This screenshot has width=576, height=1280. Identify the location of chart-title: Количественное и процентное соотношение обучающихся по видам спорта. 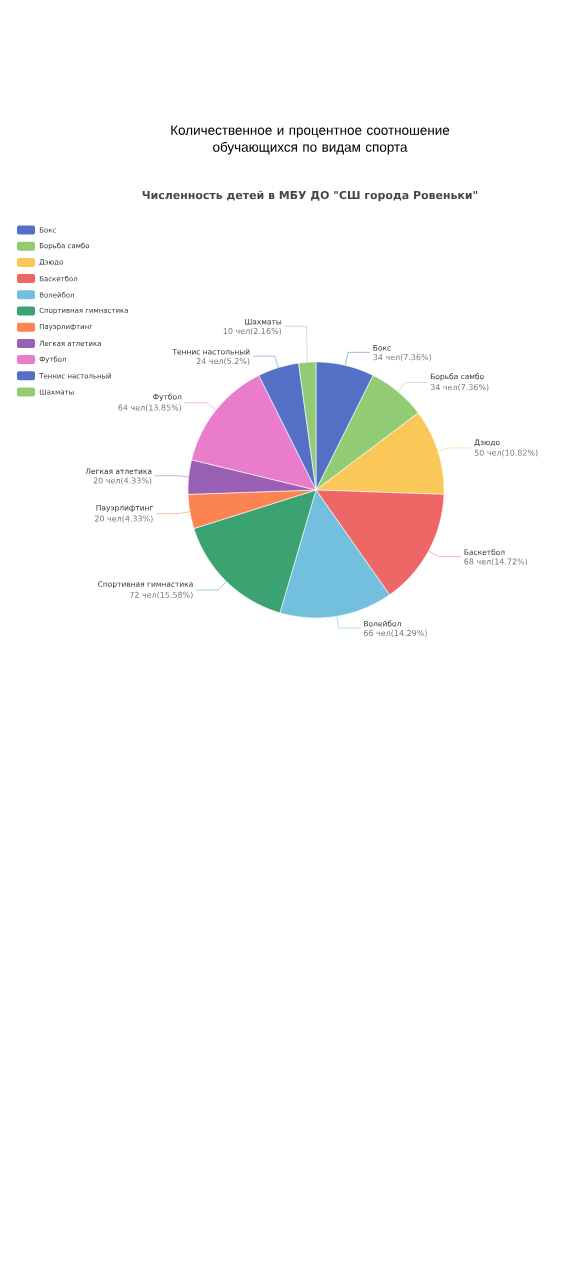
(310, 140).